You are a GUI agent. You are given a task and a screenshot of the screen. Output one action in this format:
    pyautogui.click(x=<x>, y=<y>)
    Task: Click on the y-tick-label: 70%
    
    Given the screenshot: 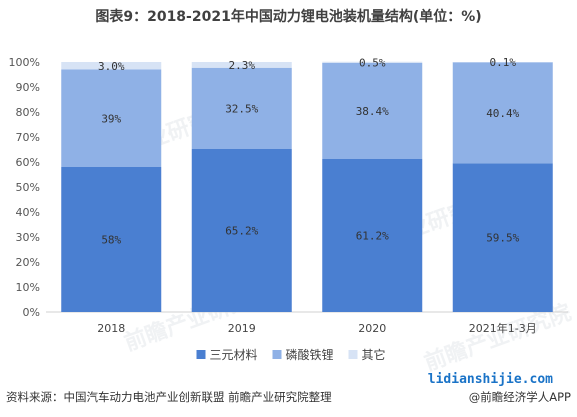 What is the action you would take?
    pyautogui.click(x=28, y=137)
    